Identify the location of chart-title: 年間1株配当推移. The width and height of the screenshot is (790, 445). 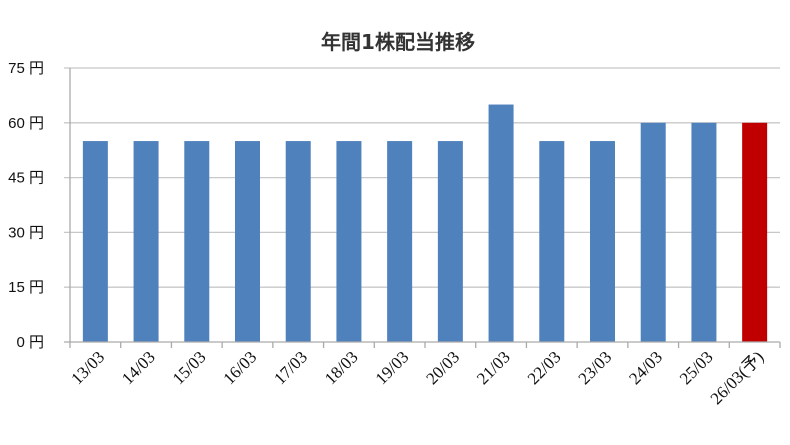
(398, 42).